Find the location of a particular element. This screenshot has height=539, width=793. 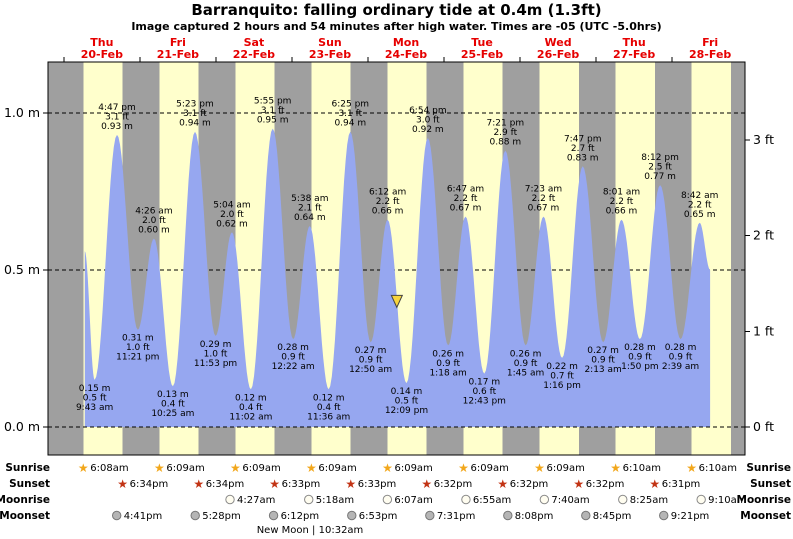

moonset-label-right: Moonset is located at coordinates (765, 516).